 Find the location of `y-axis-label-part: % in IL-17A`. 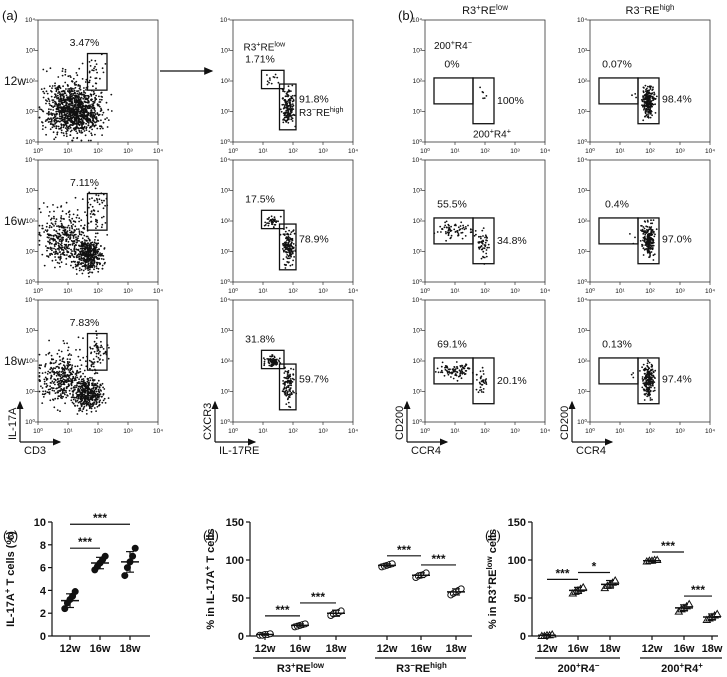

y-axis-label-part: % in IL-17A is located at coordinates (211, 599).